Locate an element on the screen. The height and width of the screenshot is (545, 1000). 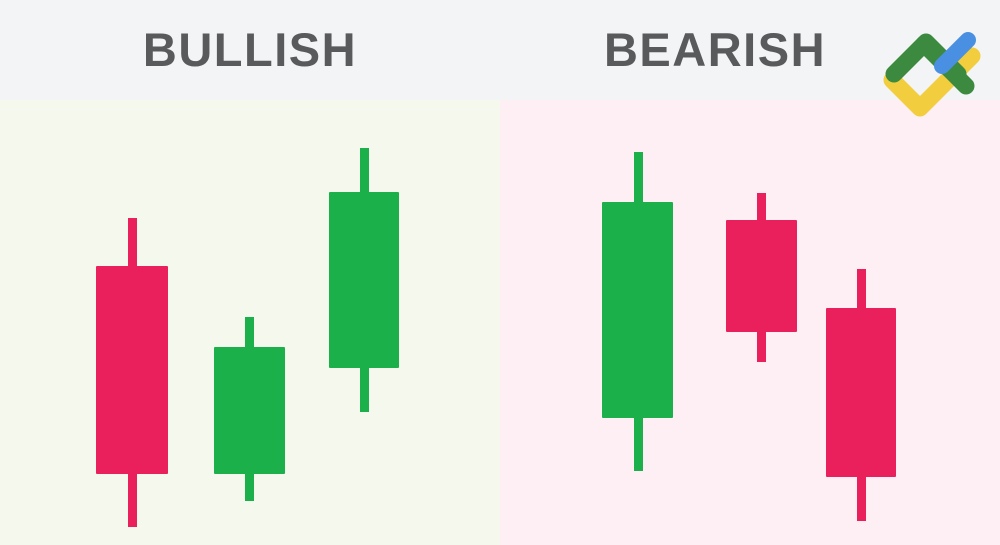
logo-blue-diagonal is located at coordinates (955, 53).